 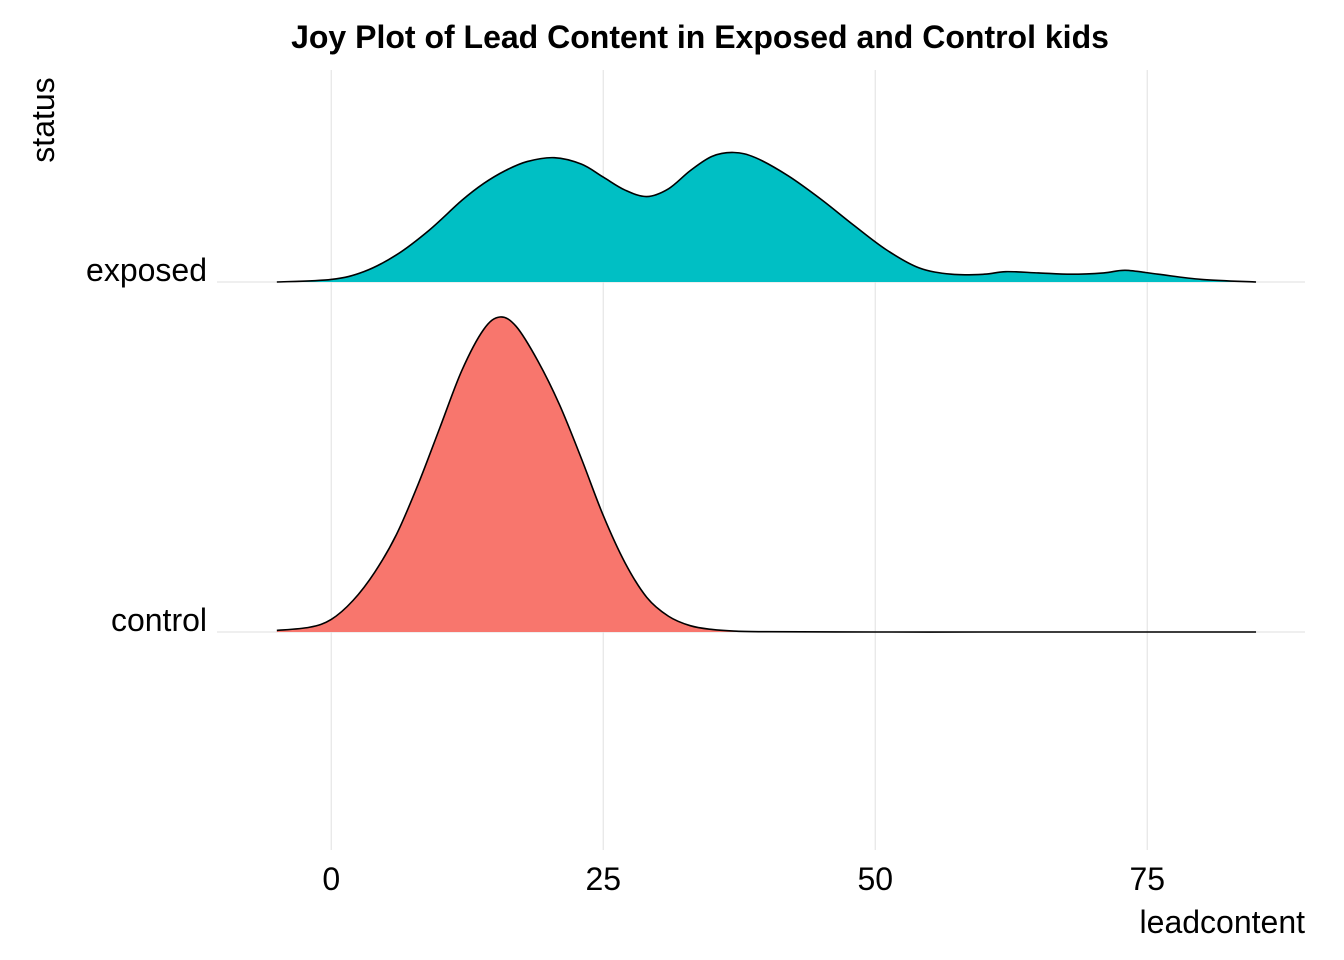 I want to click on y-axis-title: status, so click(x=43, y=119).